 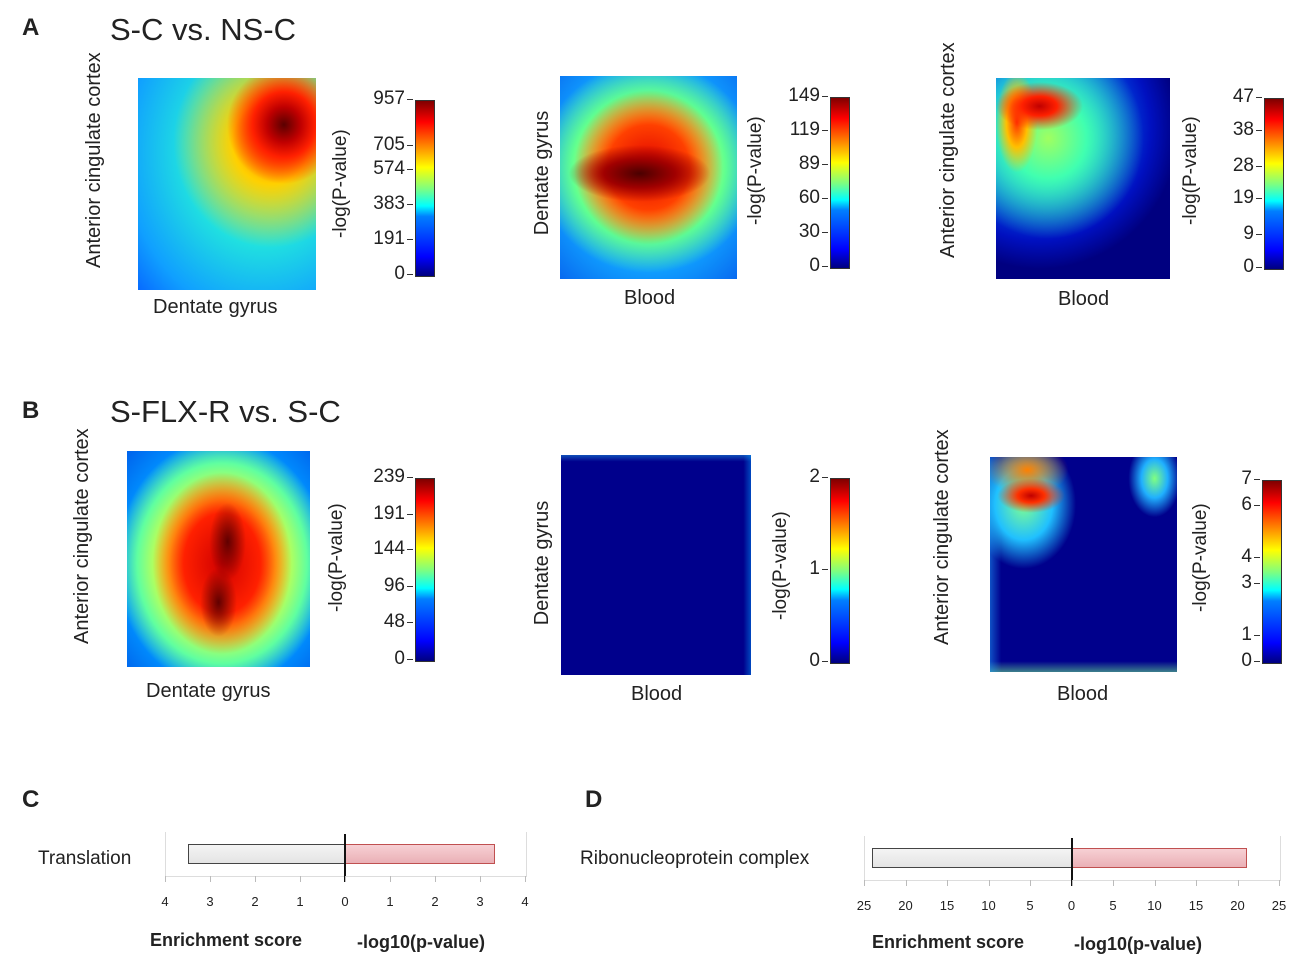 I want to click on heatmap-a3, so click(x=1083, y=178).